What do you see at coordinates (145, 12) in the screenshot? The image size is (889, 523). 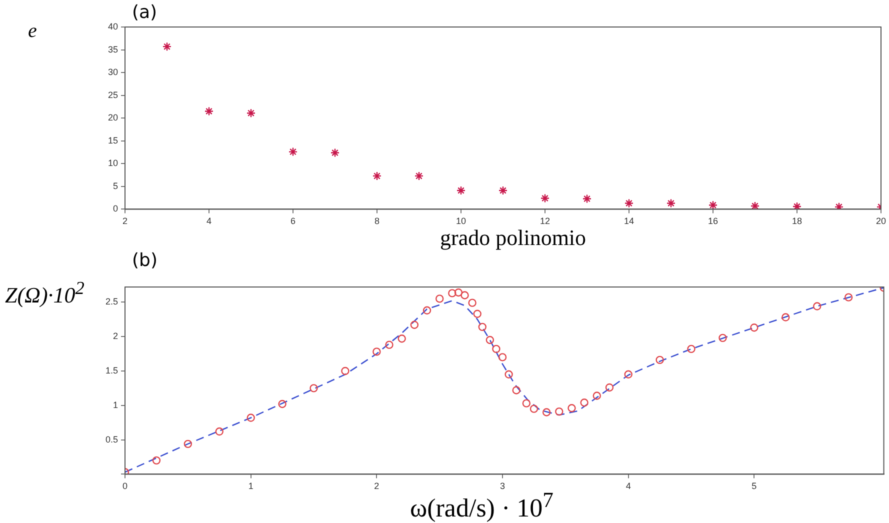 I see `chart-title: (a)` at bounding box center [145, 12].